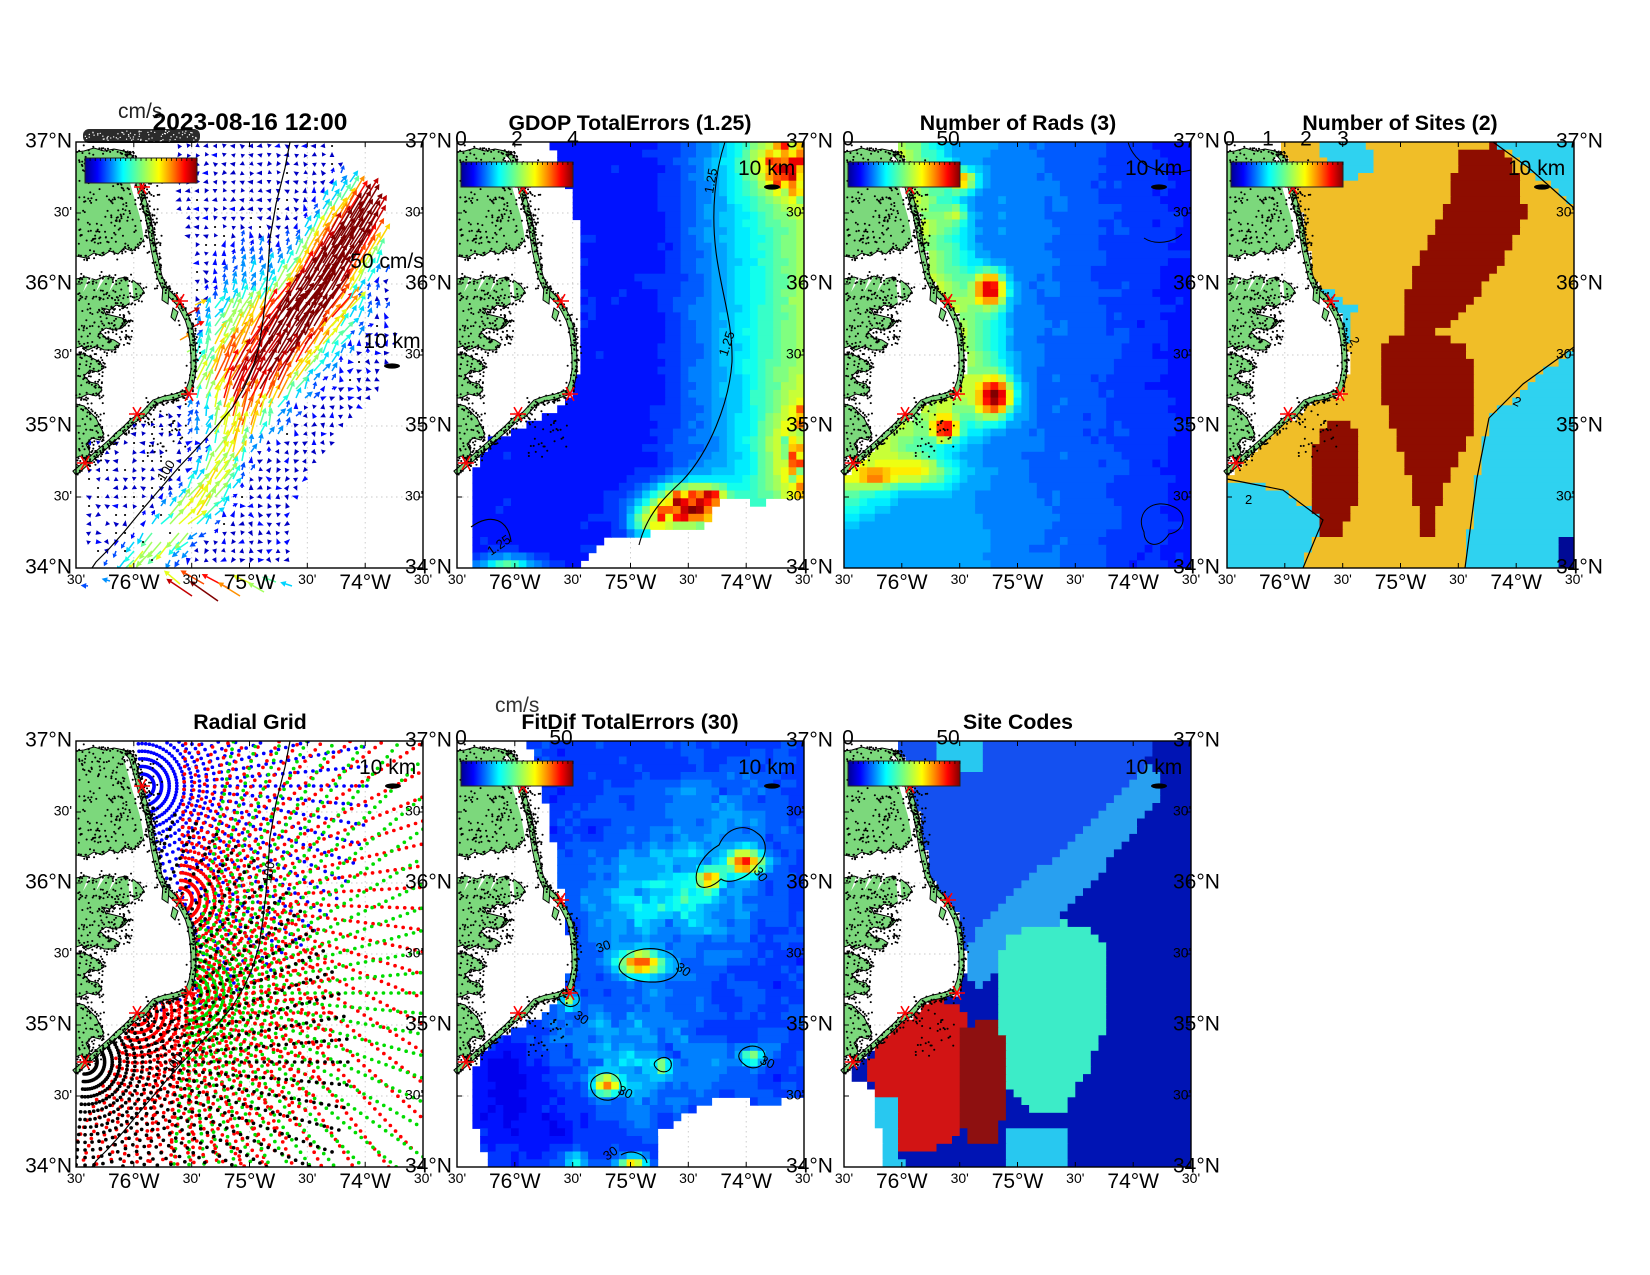  Describe the element at coordinates (1343, 139) in the screenshot. I see `svg-text: 3` at that location.